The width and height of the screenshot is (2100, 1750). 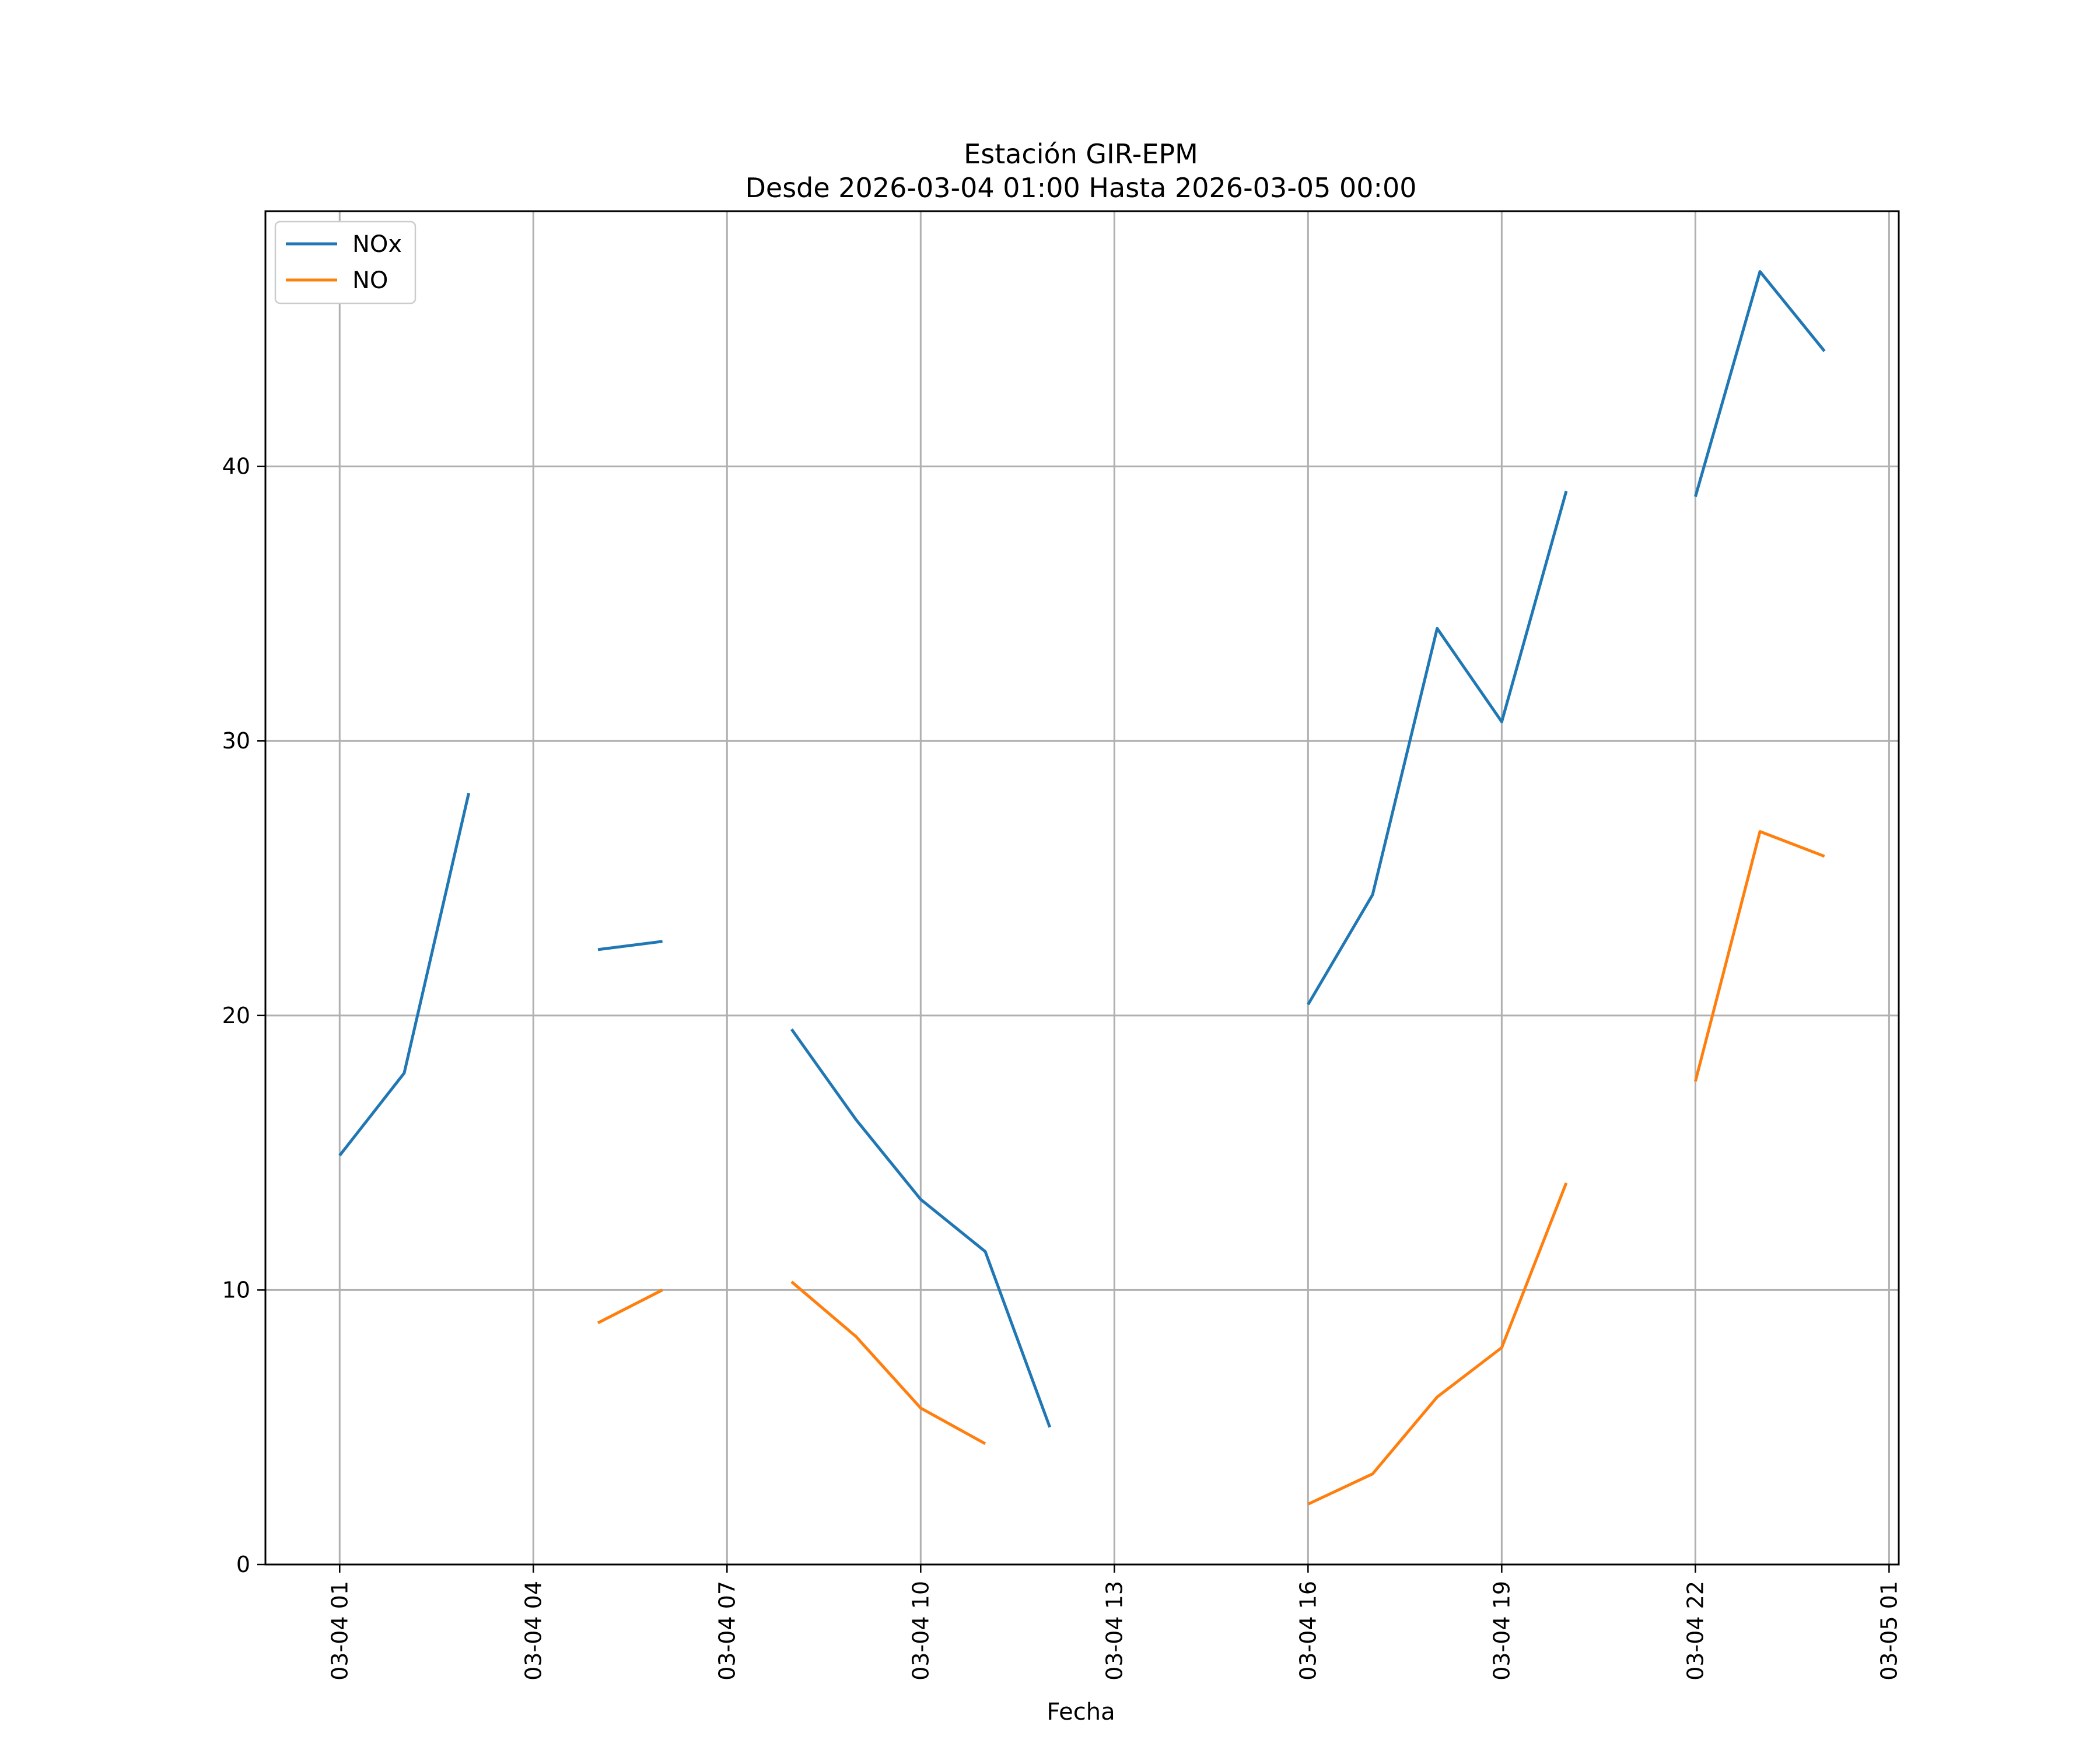 I want to click on x-tick-label: 03-04 13, so click(x=1114, y=1631).